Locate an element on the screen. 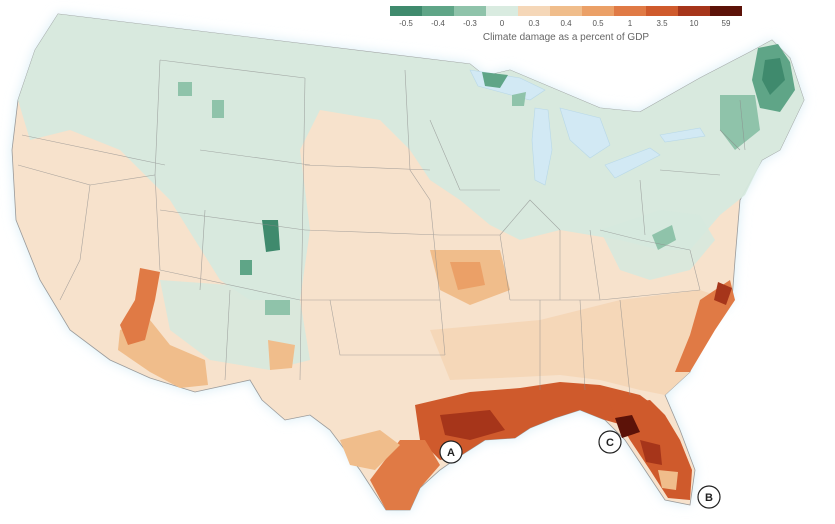  gain-patch-minnesota is located at coordinates (495, 80).